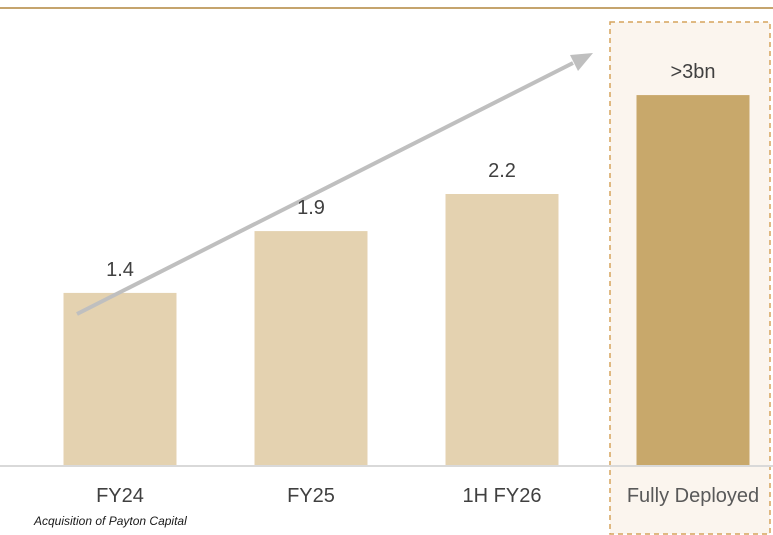 This screenshot has width=773, height=535. Describe the element at coordinates (311, 496) in the screenshot. I see `category-label: FY25` at that location.